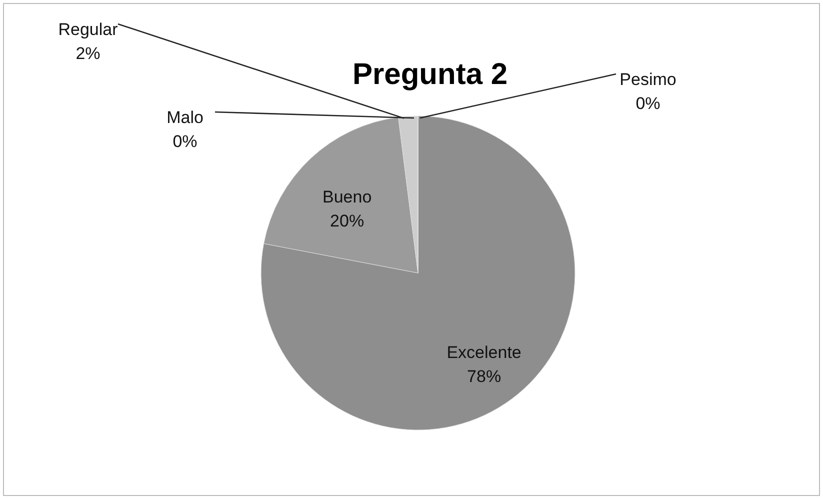  What do you see at coordinates (88, 29) in the screenshot?
I see `slice-label: Regular` at bounding box center [88, 29].